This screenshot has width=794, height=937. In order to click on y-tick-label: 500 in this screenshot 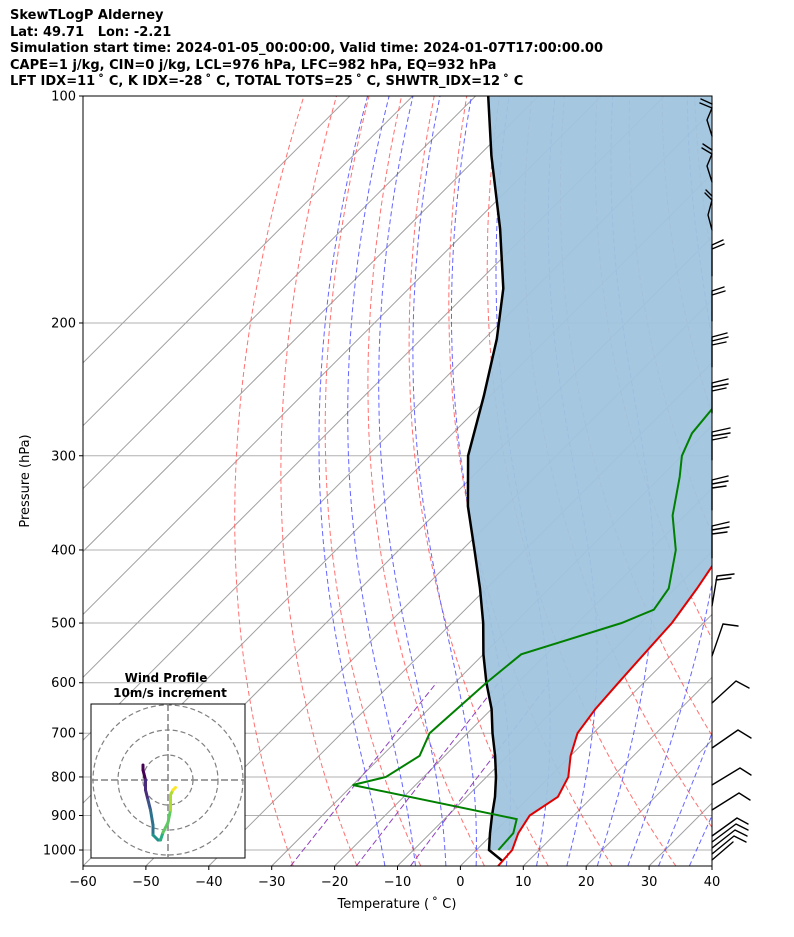, I will do `click(63, 624)`.